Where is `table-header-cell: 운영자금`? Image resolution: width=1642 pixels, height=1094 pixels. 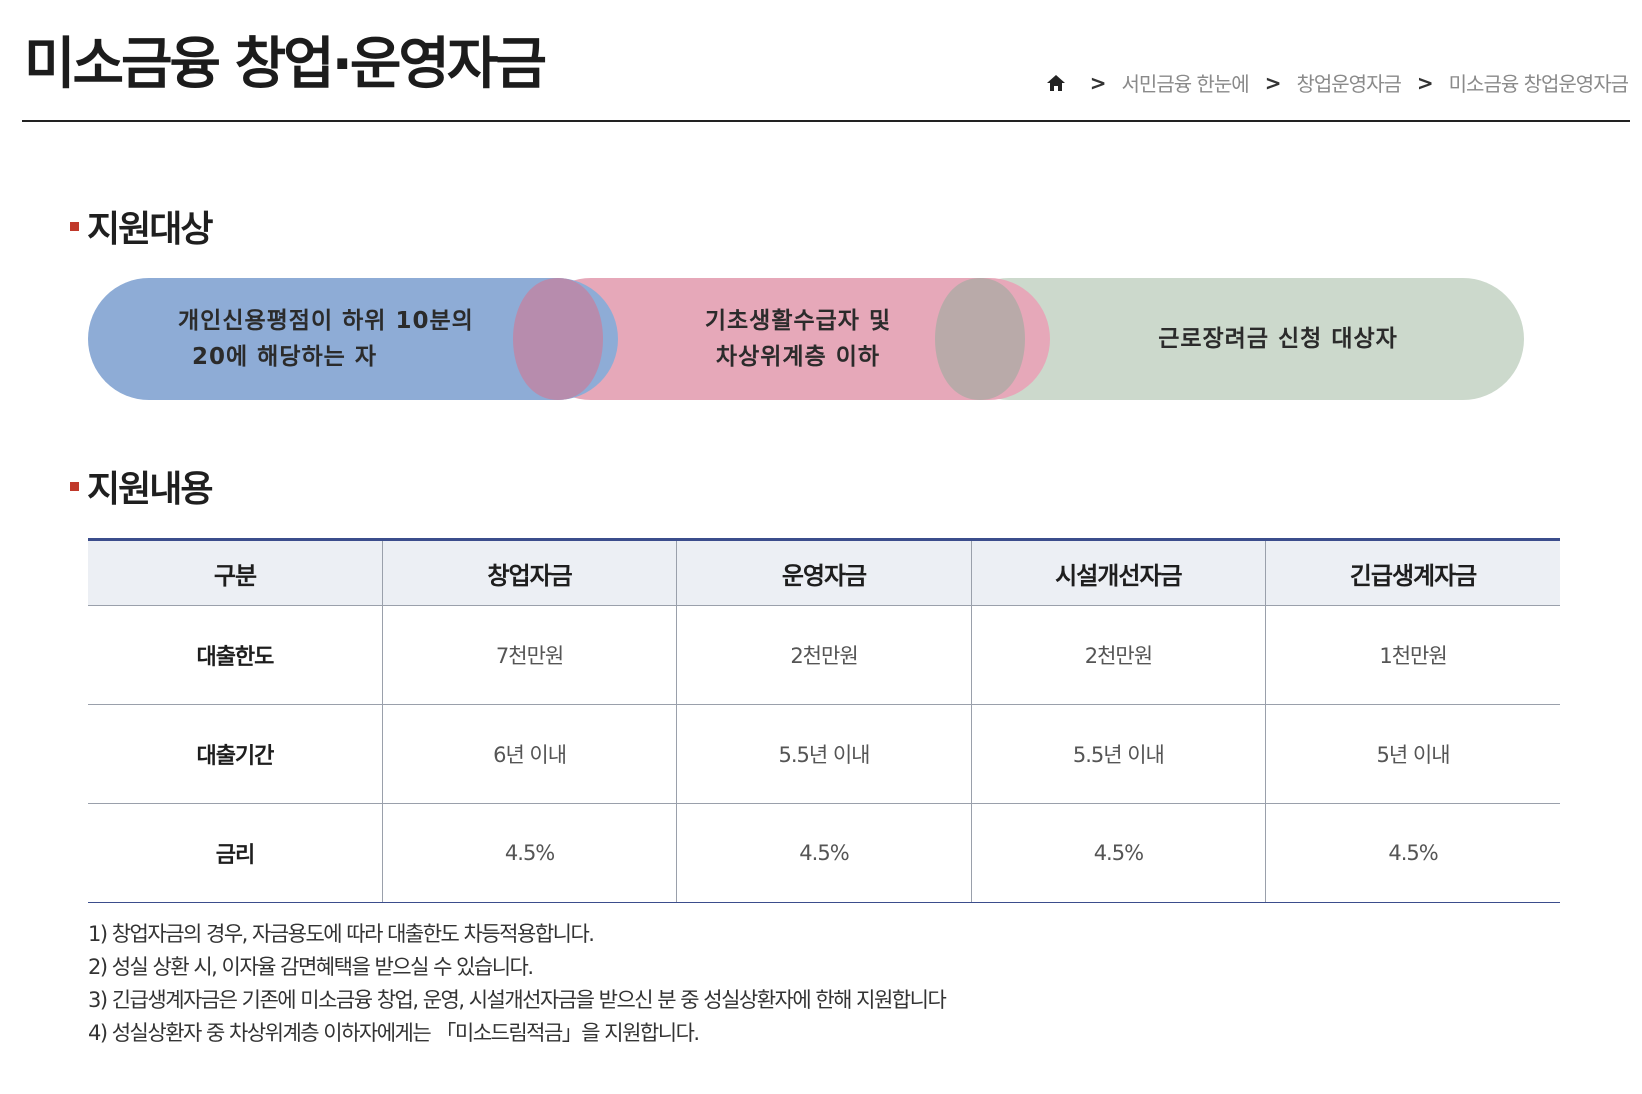
table-header-cell: 운영자금 is located at coordinates (824, 572).